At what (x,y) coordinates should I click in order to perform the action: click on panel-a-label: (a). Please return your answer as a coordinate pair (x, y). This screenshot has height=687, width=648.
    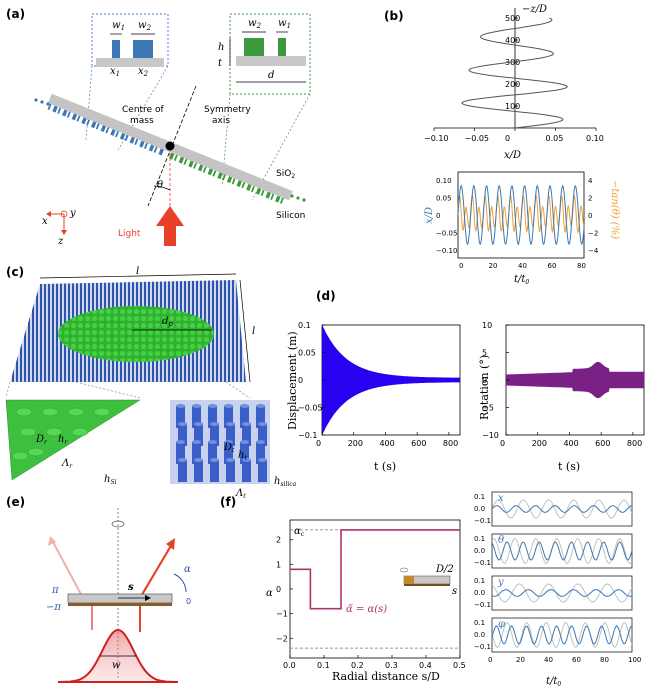
    Looking at the image, I should click on (15, 14).